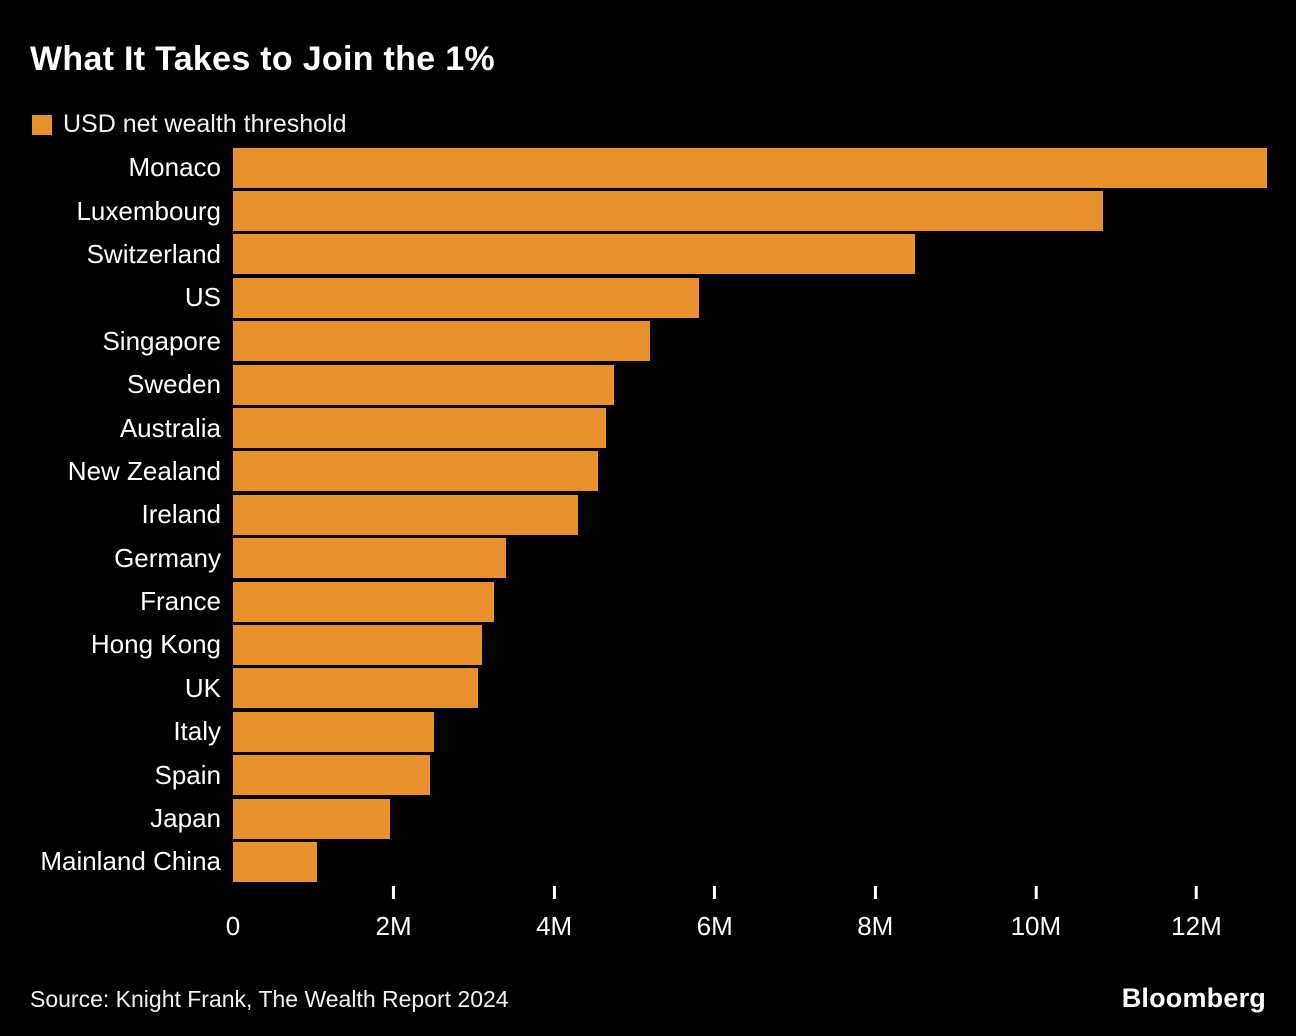 The height and width of the screenshot is (1036, 1296). I want to click on bar-row: Germany, so click(648, 558).